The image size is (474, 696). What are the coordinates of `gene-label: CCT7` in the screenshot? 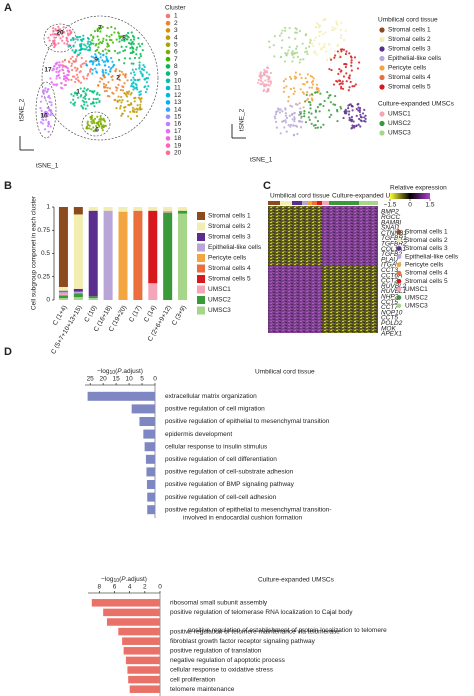 It's located at (389, 307).